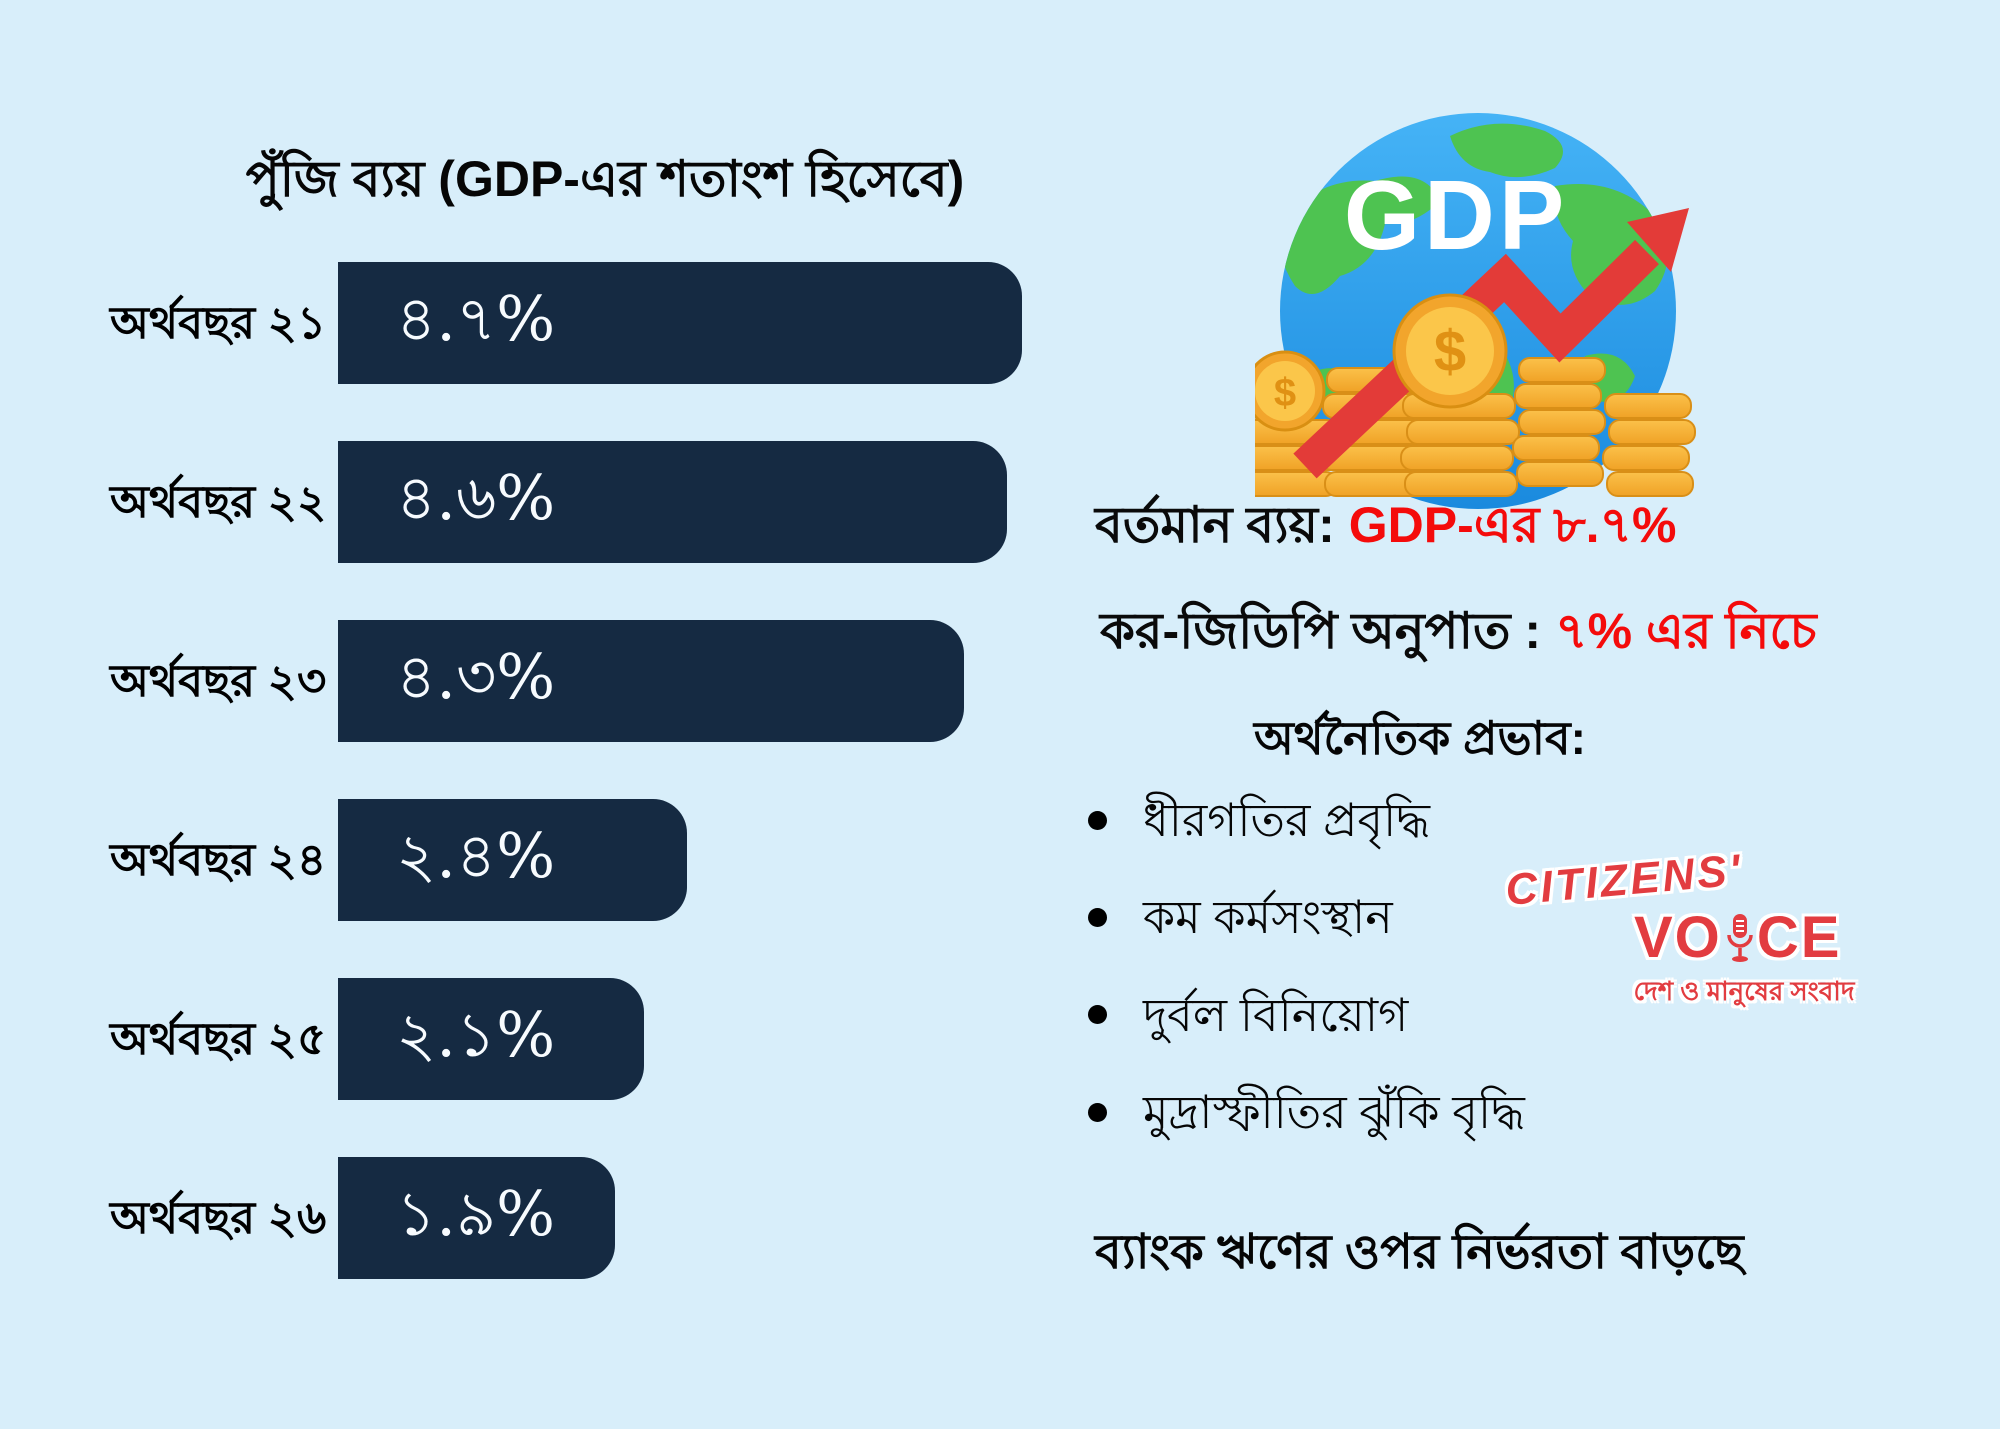  Describe the element at coordinates (1215, 525) in the screenshot. I see `stat-label: বর্তমান ব্যয়:` at that location.